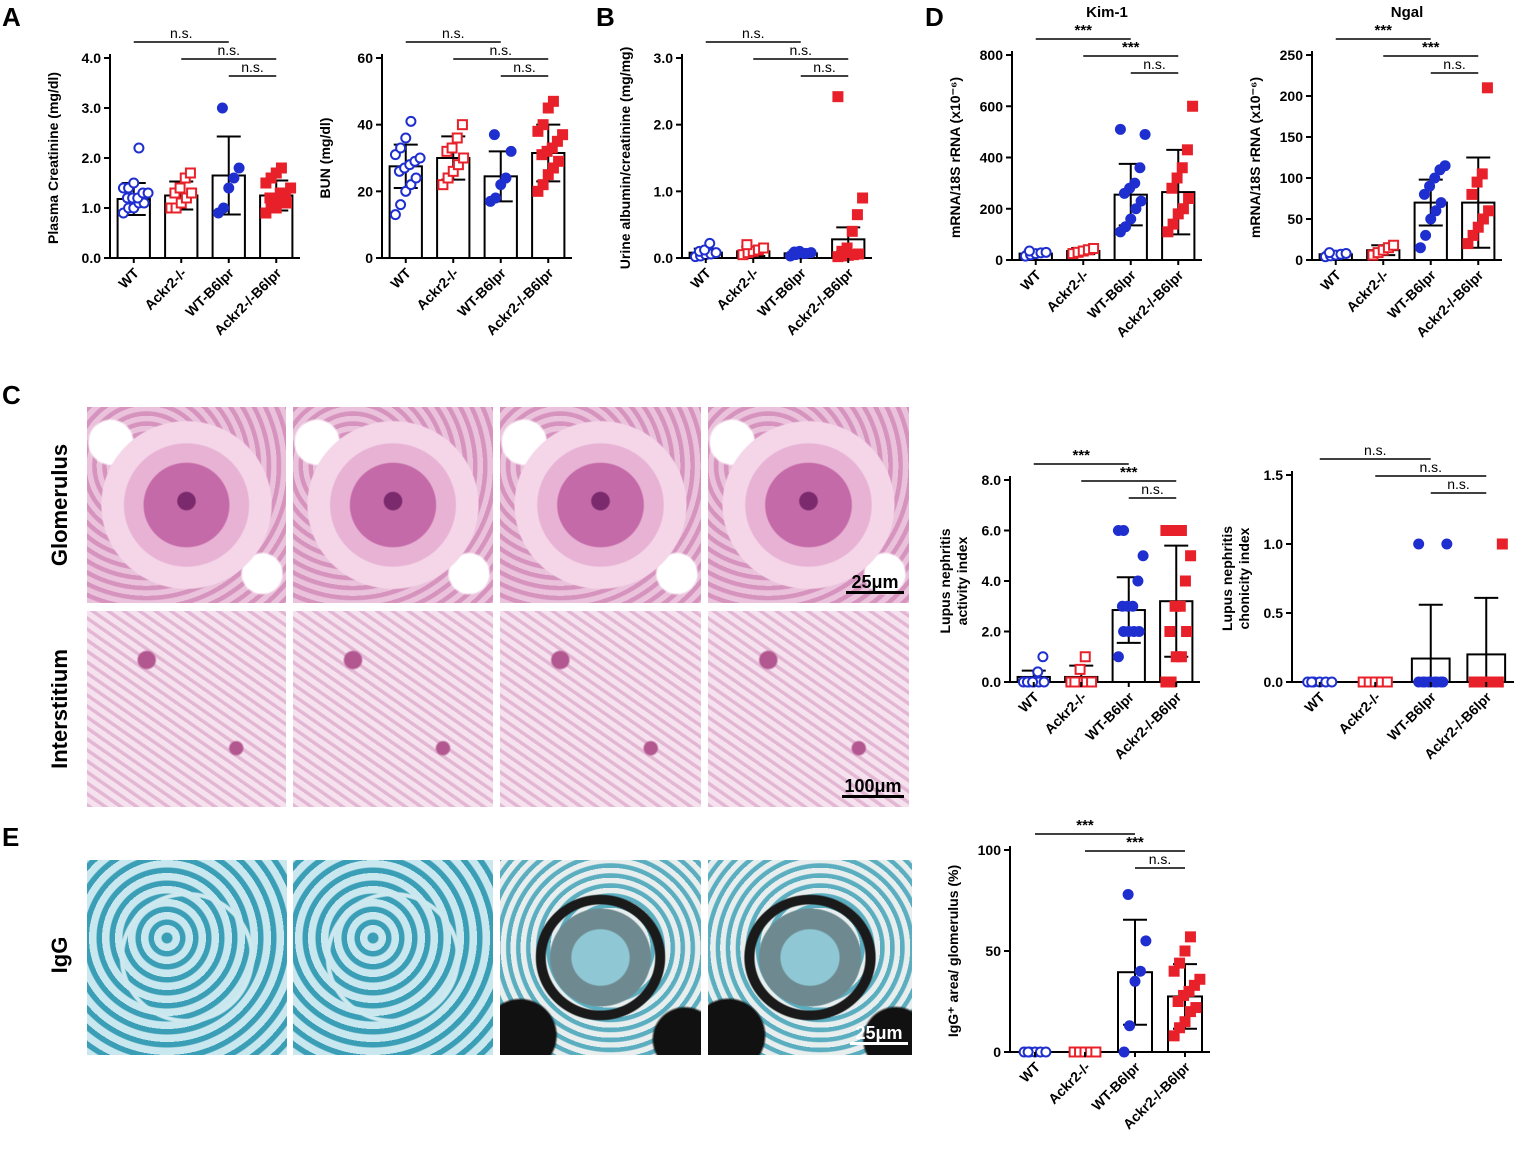  What do you see at coordinates (1255, 157) in the screenshot?
I see `y-axis-label-line: mRNA/18S rRNA (x10⁻⁶)` at bounding box center [1255, 157].